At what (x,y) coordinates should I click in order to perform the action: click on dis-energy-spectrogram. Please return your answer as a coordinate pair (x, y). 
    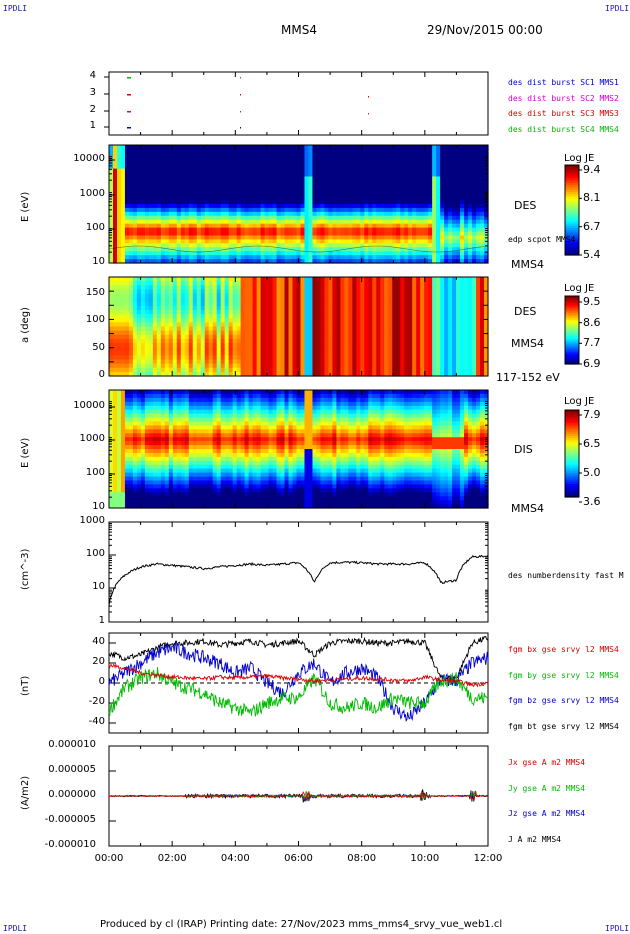
    Looking at the image, I should click on (299, 449).